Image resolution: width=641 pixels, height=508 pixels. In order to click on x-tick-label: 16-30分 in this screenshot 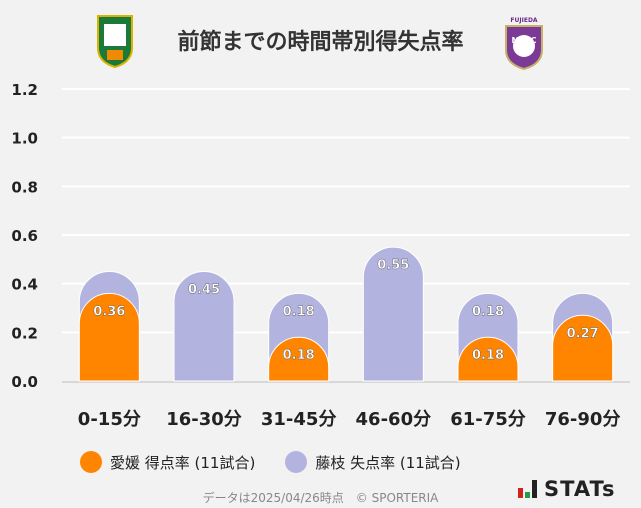, I will do `click(204, 419)`.